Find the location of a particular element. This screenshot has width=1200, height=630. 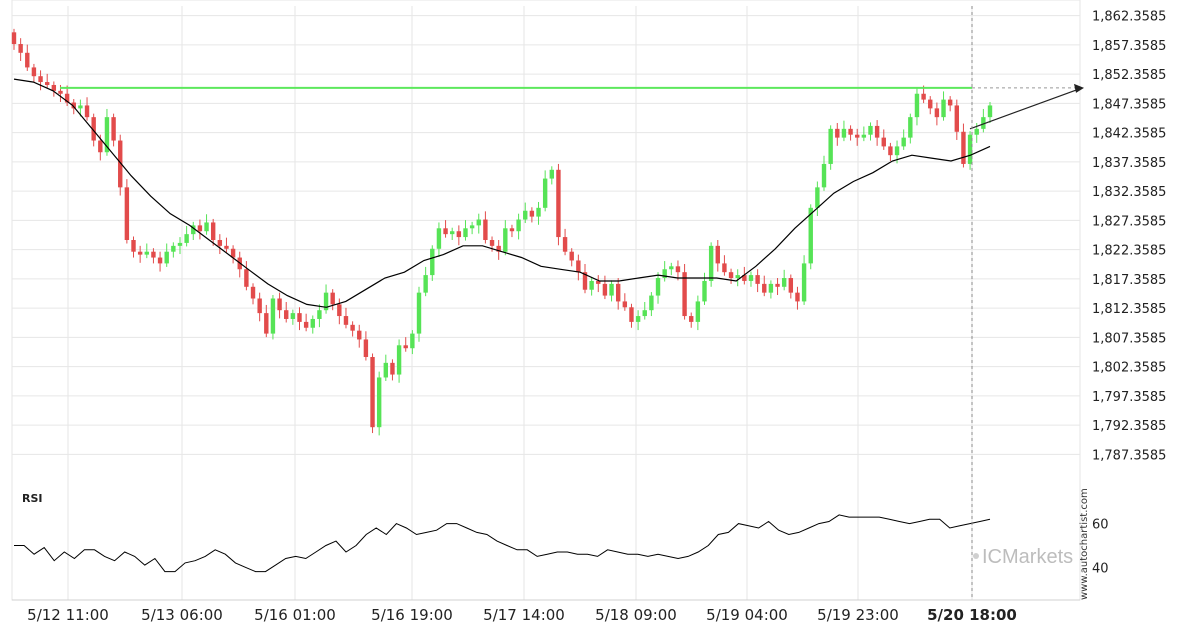

rsi-title: RSI is located at coordinates (32, 498).